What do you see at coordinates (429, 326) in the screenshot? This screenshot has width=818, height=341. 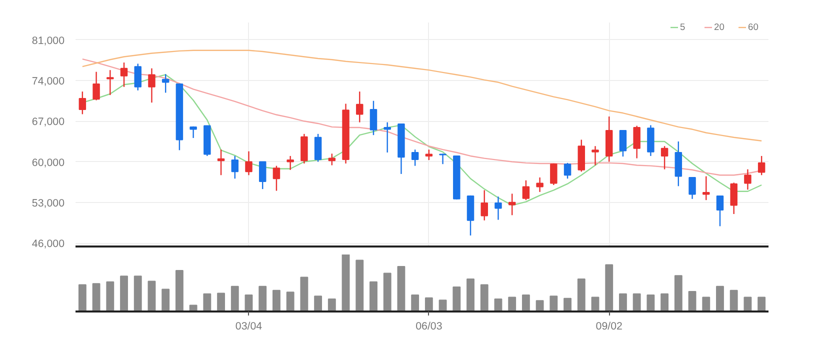 I see `x-tick-label: 06/03` at bounding box center [429, 326].